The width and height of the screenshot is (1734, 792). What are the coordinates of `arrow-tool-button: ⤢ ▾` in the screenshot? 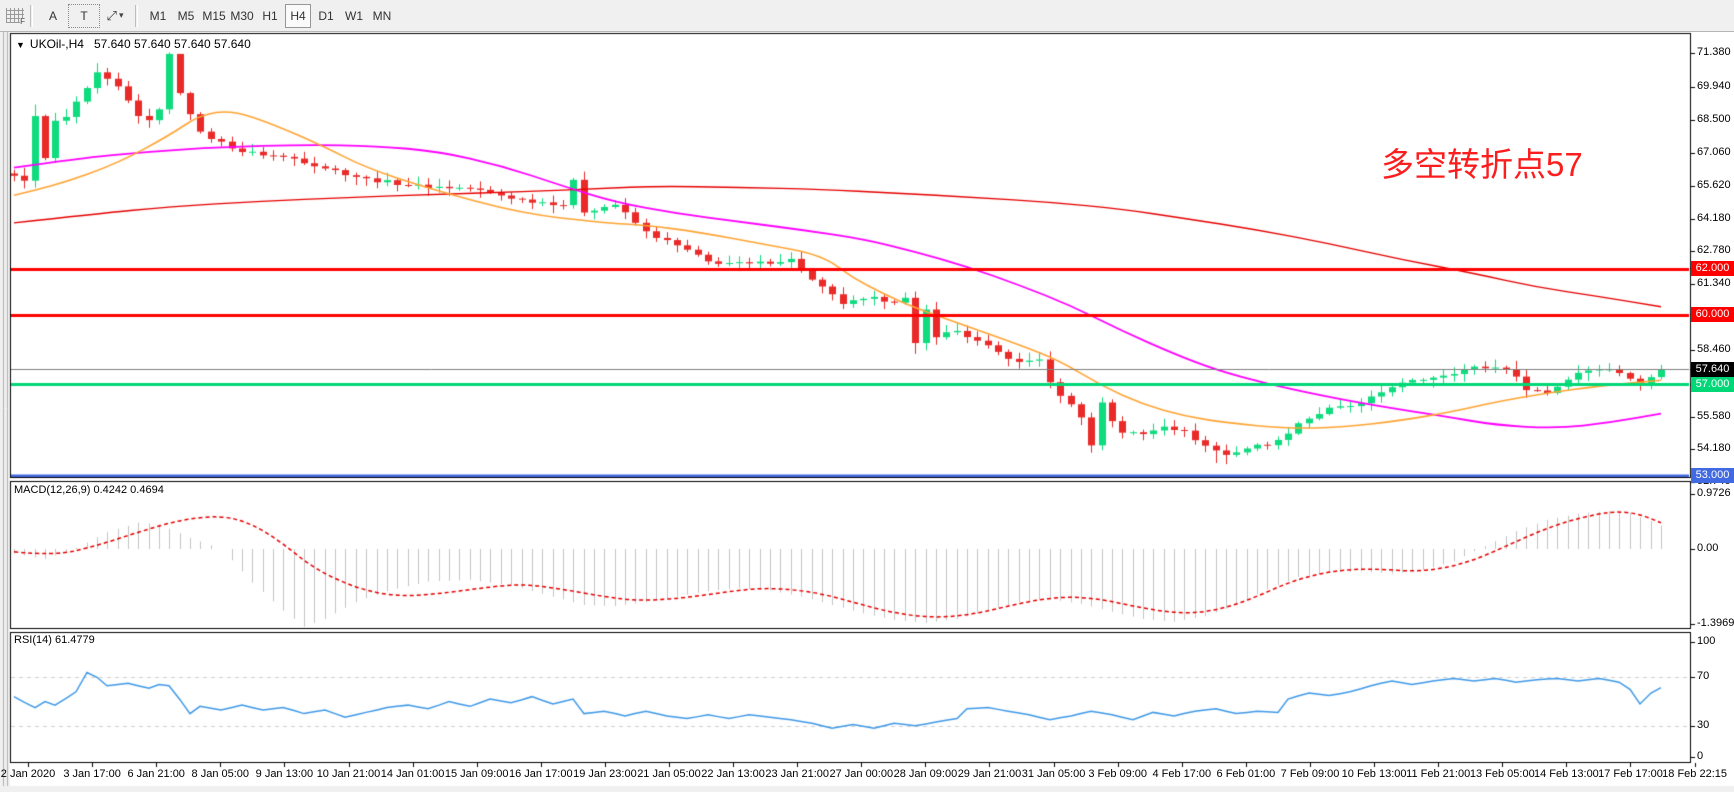 It's located at (115, 16).